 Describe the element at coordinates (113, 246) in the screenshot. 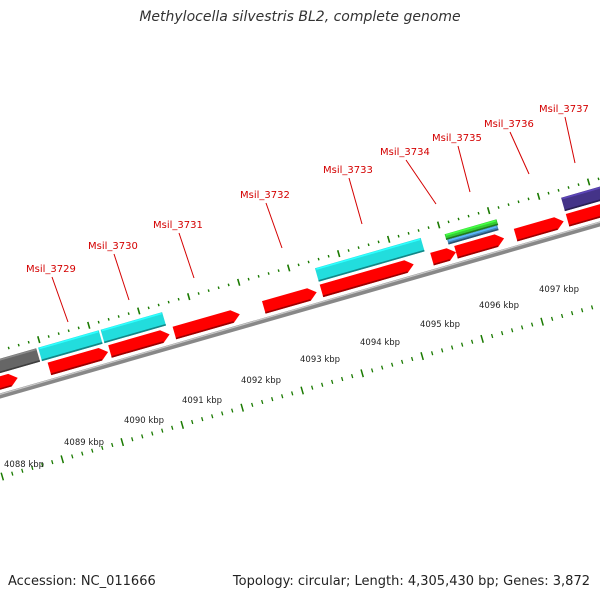

I see `gene-label: Msil_3730` at that location.